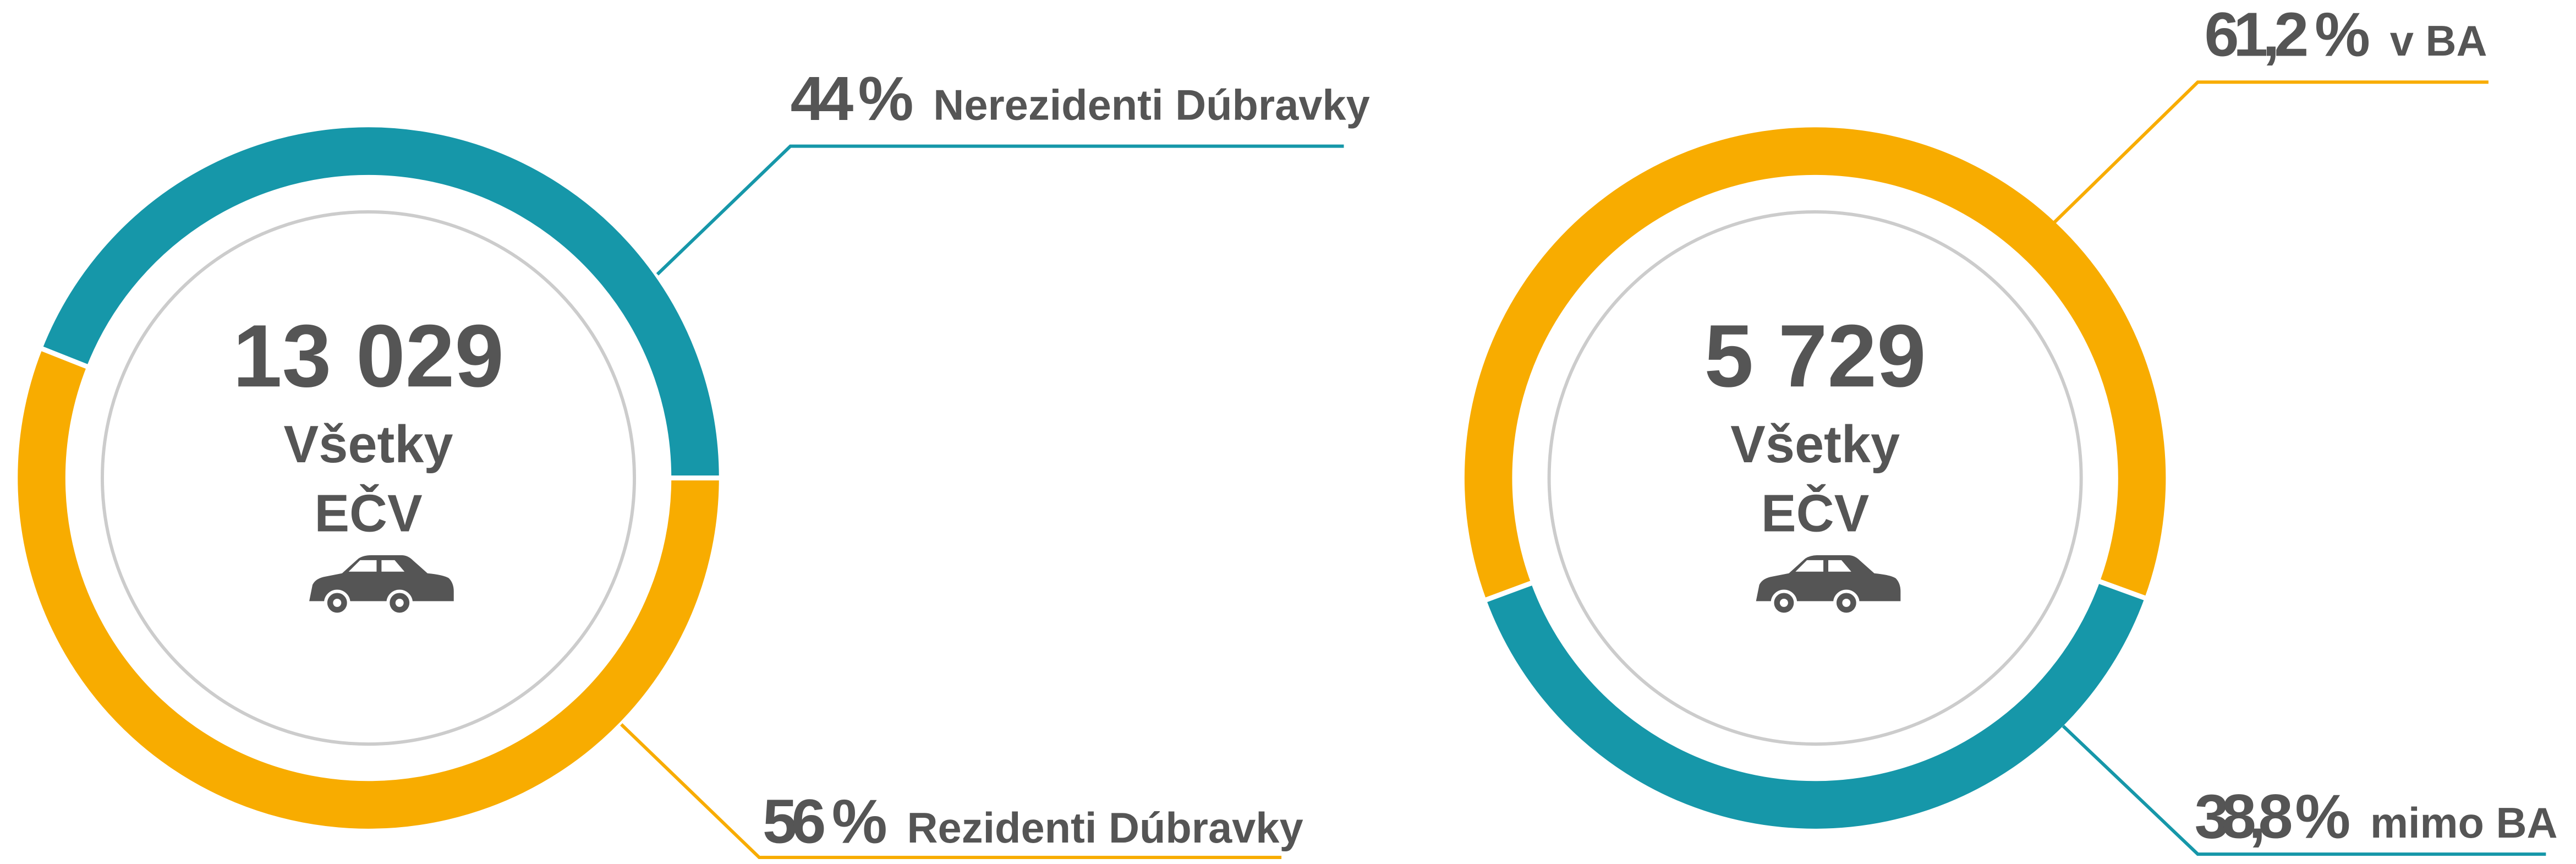 The image size is (2576, 864). Describe the element at coordinates (368, 356) in the screenshot. I see `center-value: 13 029` at that location.